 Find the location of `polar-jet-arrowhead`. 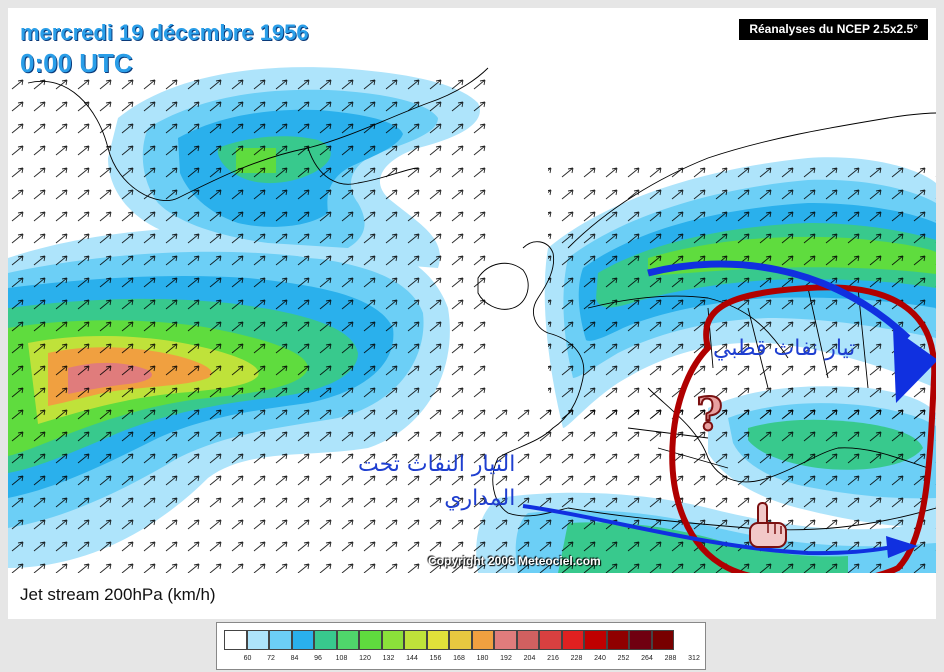

polar-jet-arrowhead is located at coordinates (914, 365).